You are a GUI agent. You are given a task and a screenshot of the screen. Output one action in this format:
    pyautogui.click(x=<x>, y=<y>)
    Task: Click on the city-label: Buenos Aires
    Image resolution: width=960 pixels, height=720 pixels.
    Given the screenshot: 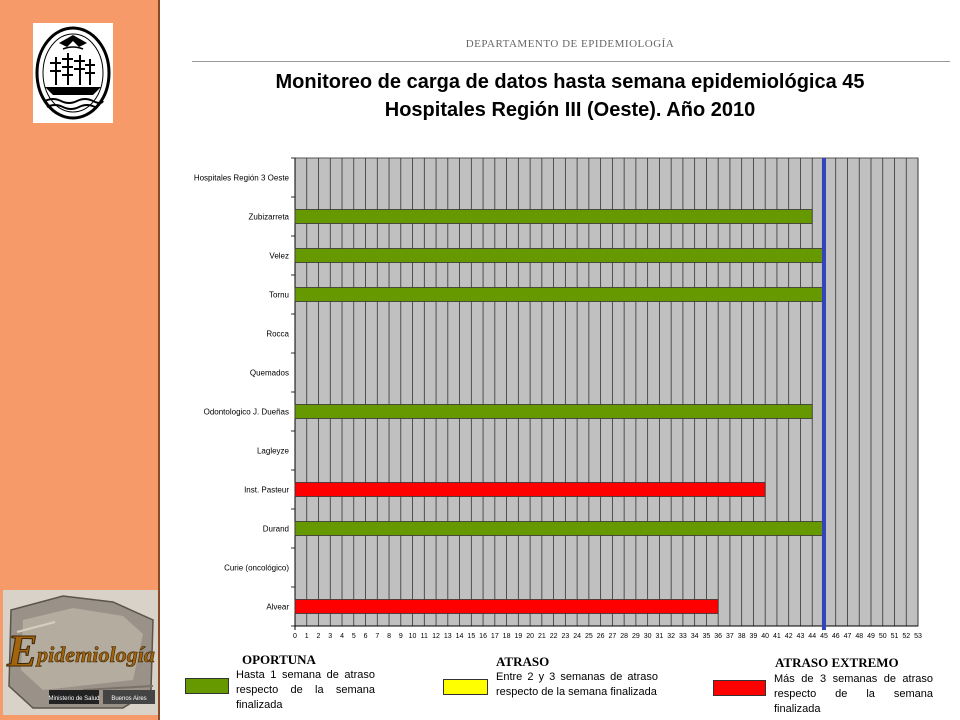 What is the action you would take?
    pyautogui.click(x=128, y=699)
    